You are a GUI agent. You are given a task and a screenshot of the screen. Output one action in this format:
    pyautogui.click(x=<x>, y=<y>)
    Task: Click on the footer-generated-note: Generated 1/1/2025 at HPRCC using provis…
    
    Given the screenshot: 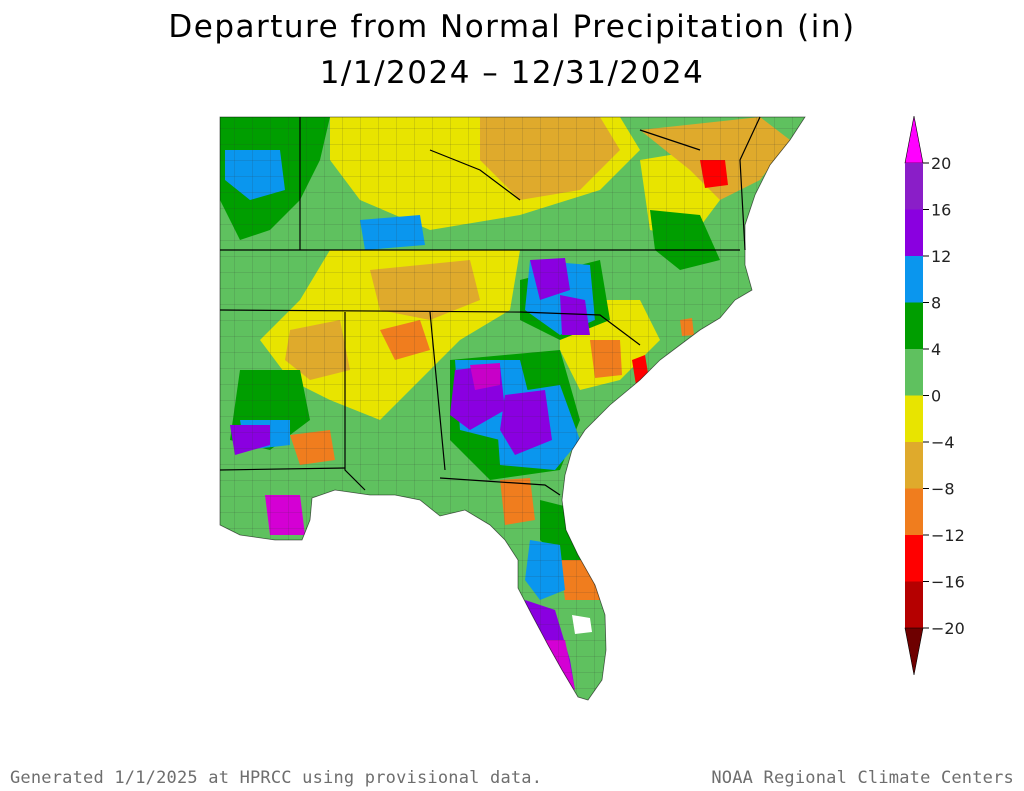 What is the action you would take?
    pyautogui.click(x=276, y=778)
    